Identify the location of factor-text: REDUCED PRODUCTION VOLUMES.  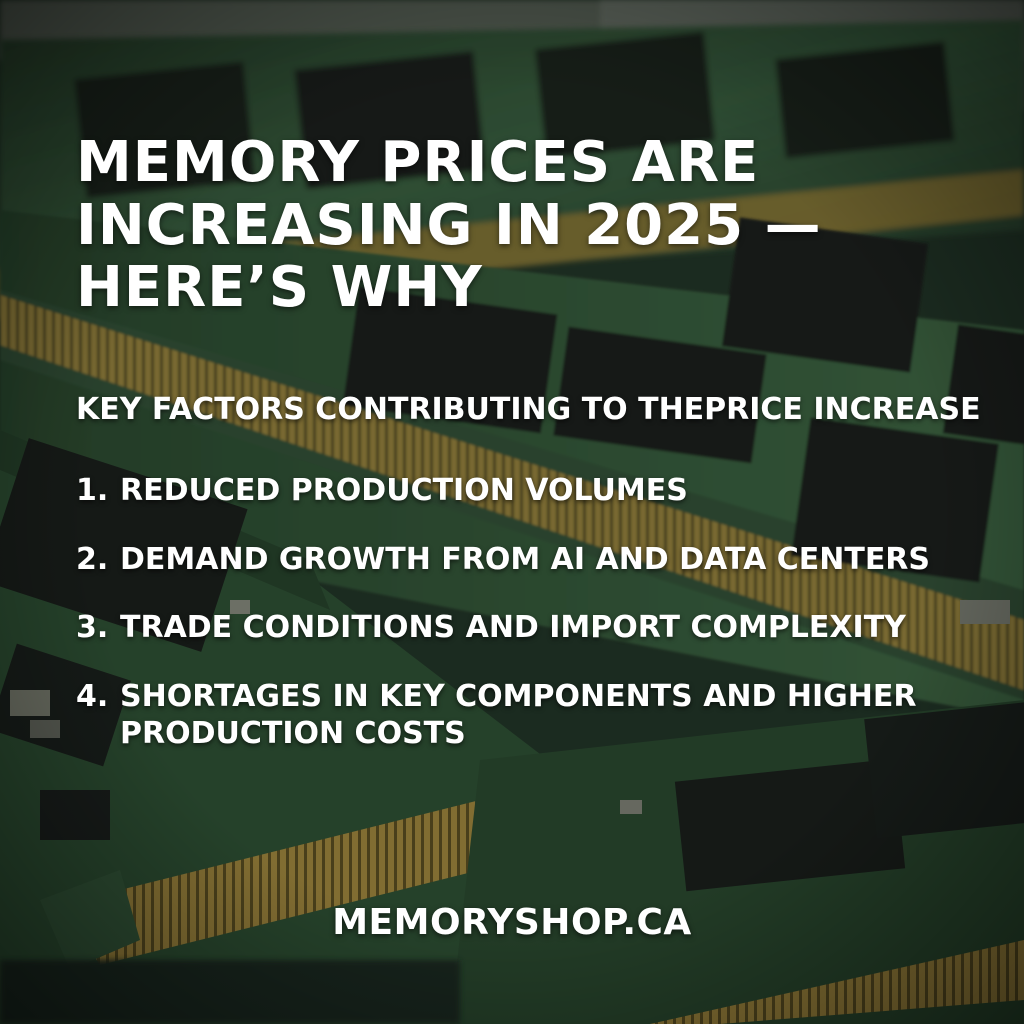
(404, 490).